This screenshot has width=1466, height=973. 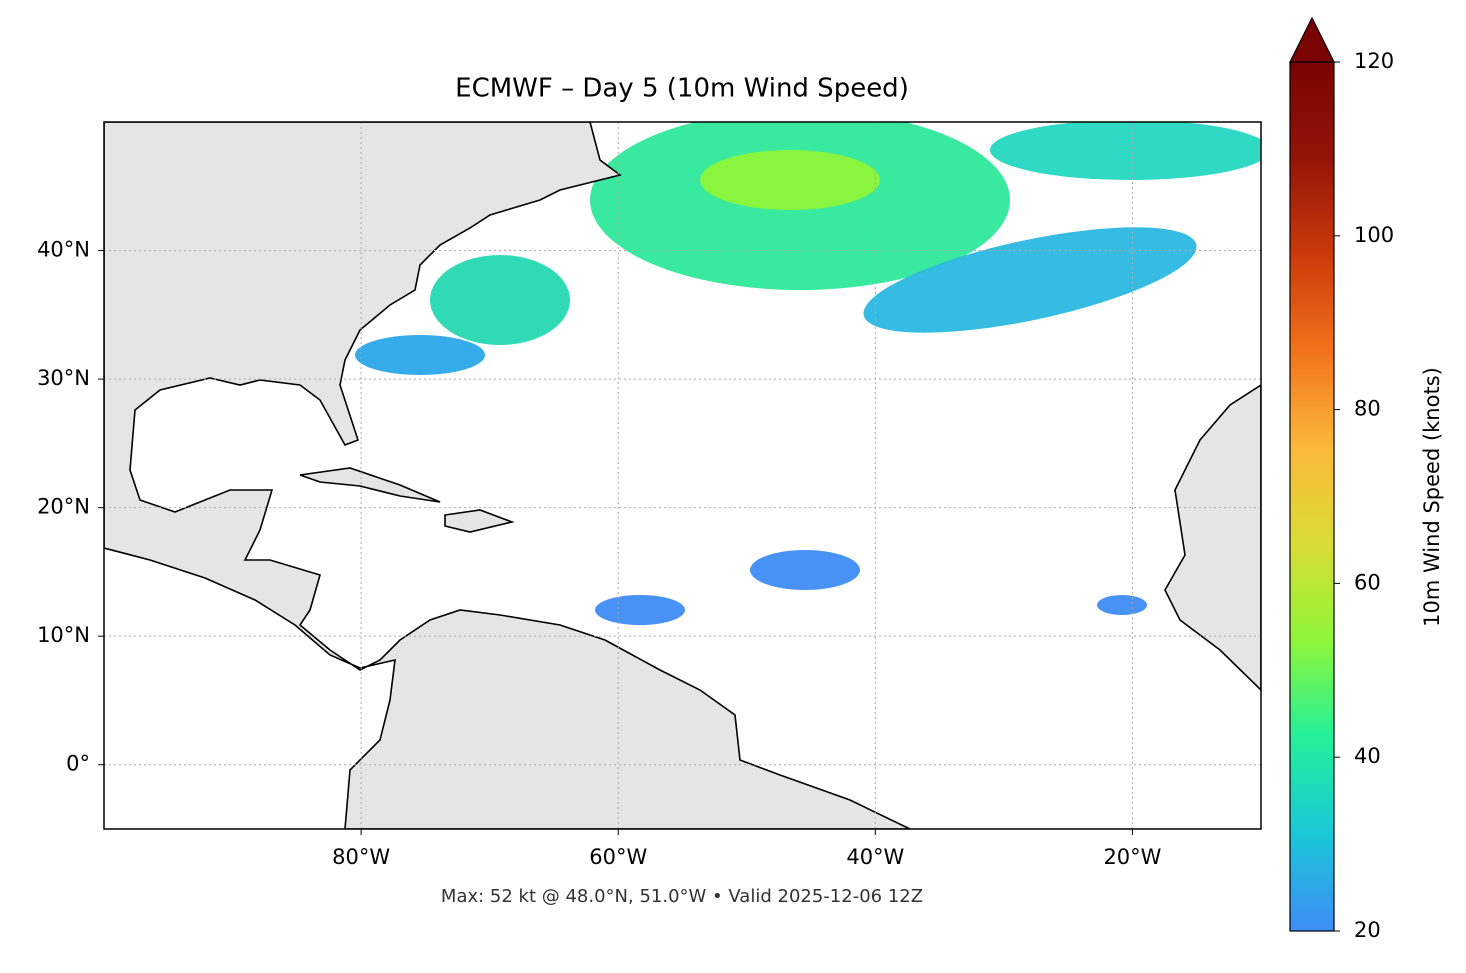 What do you see at coordinates (618, 857) in the screenshot?
I see `x-tick-label: 60°W` at bounding box center [618, 857].